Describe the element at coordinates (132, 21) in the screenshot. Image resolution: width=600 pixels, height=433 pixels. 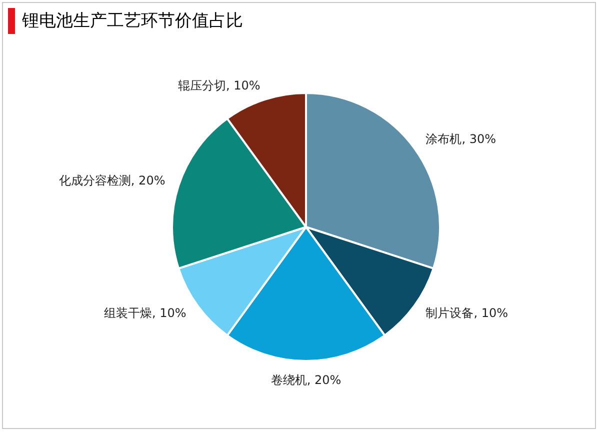
I see `chart-title: 锂电池生产工艺环节价值占比` at that location.